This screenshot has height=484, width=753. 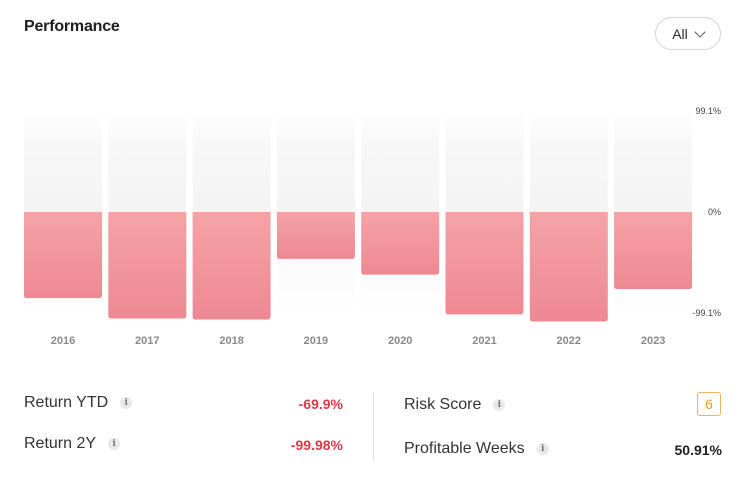 What do you see at coordinates (484, 263) in the screenshot?
I see `bar-2021` at bounding box center [484, 263].